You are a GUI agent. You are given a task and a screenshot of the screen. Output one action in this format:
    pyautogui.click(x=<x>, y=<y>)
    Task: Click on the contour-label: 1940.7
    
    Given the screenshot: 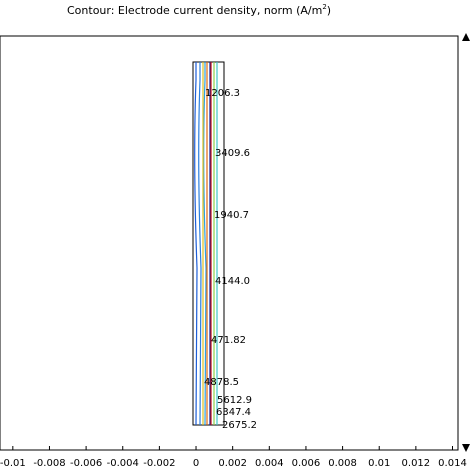 What is the action you would take?
    pyautogui.click(x=231, y=215)
    